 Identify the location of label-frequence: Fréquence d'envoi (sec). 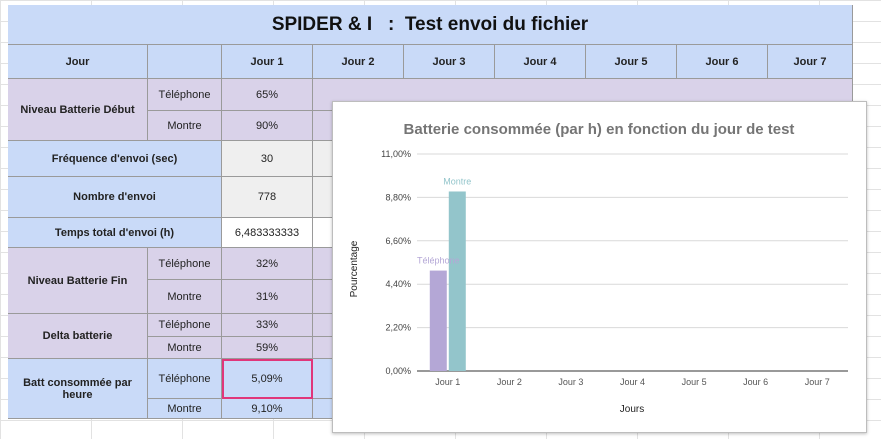
(115, 159).